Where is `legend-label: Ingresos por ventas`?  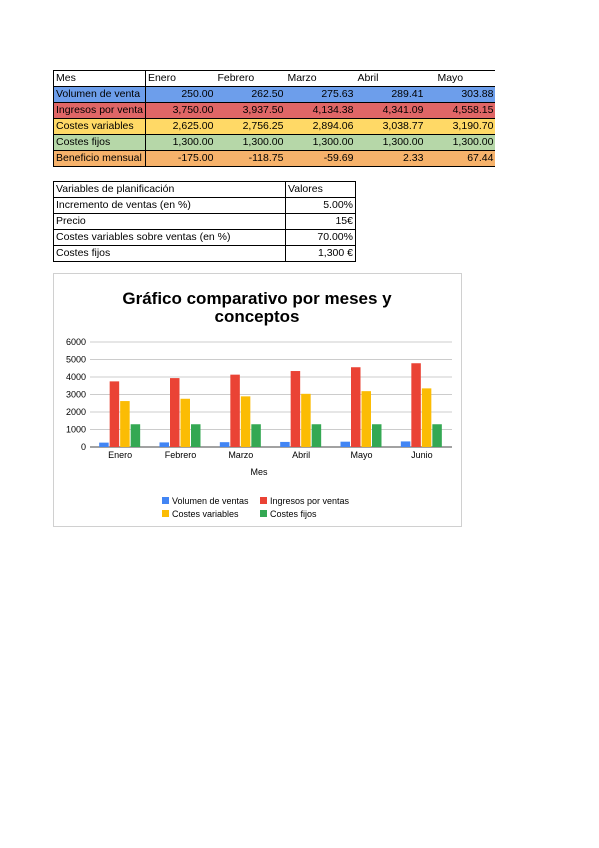
legend-label: Ingresos por ventas is located at coordinates (310, 501).